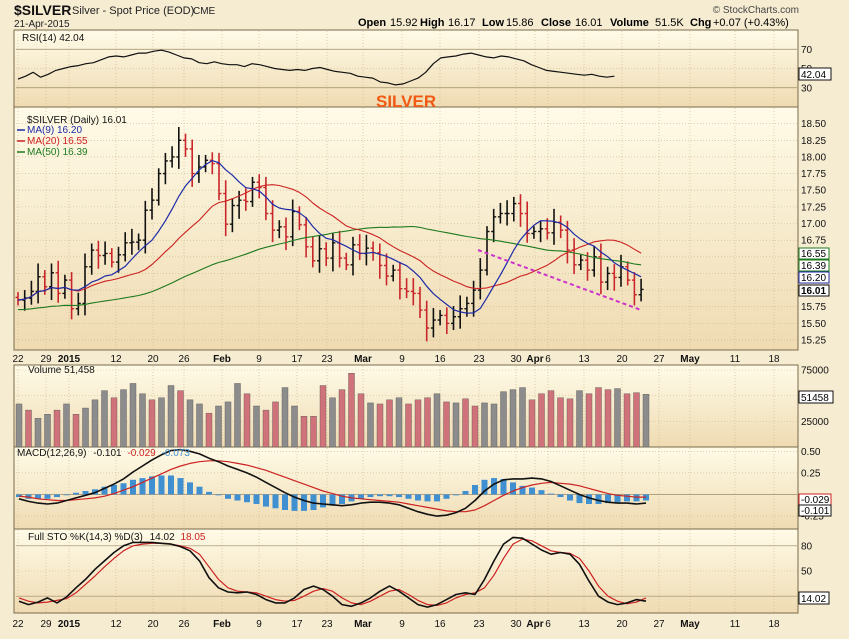  What do you see at coordinates (814, 277) in the screenshot?
I see `ma9-tag-box` at bounding box center [814, 277].